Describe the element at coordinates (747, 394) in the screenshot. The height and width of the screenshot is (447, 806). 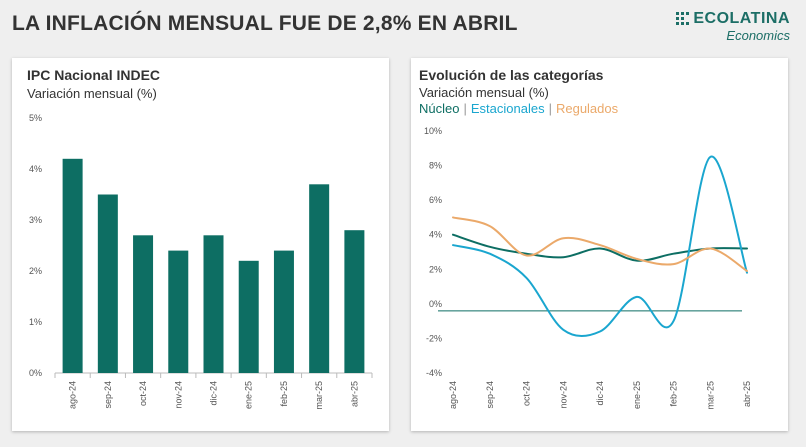
I see `line-x-tick-label: abr-25` at that location.